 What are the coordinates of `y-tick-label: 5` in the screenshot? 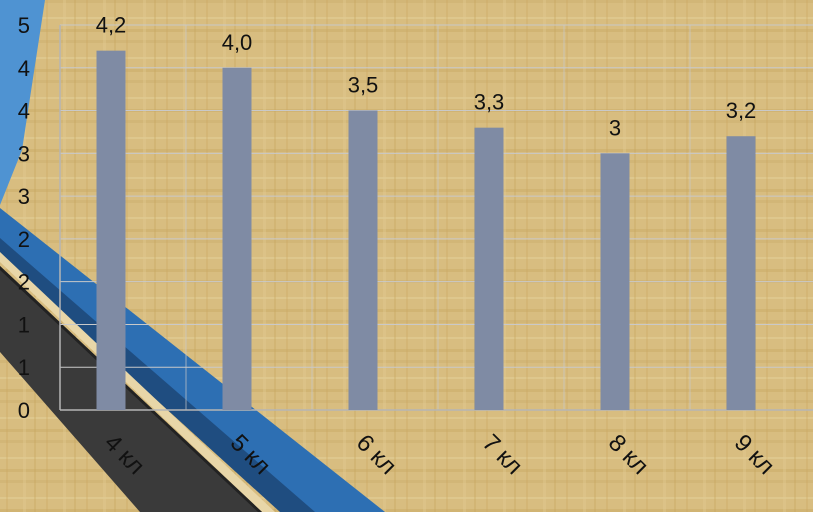 It's located at (24, 25).